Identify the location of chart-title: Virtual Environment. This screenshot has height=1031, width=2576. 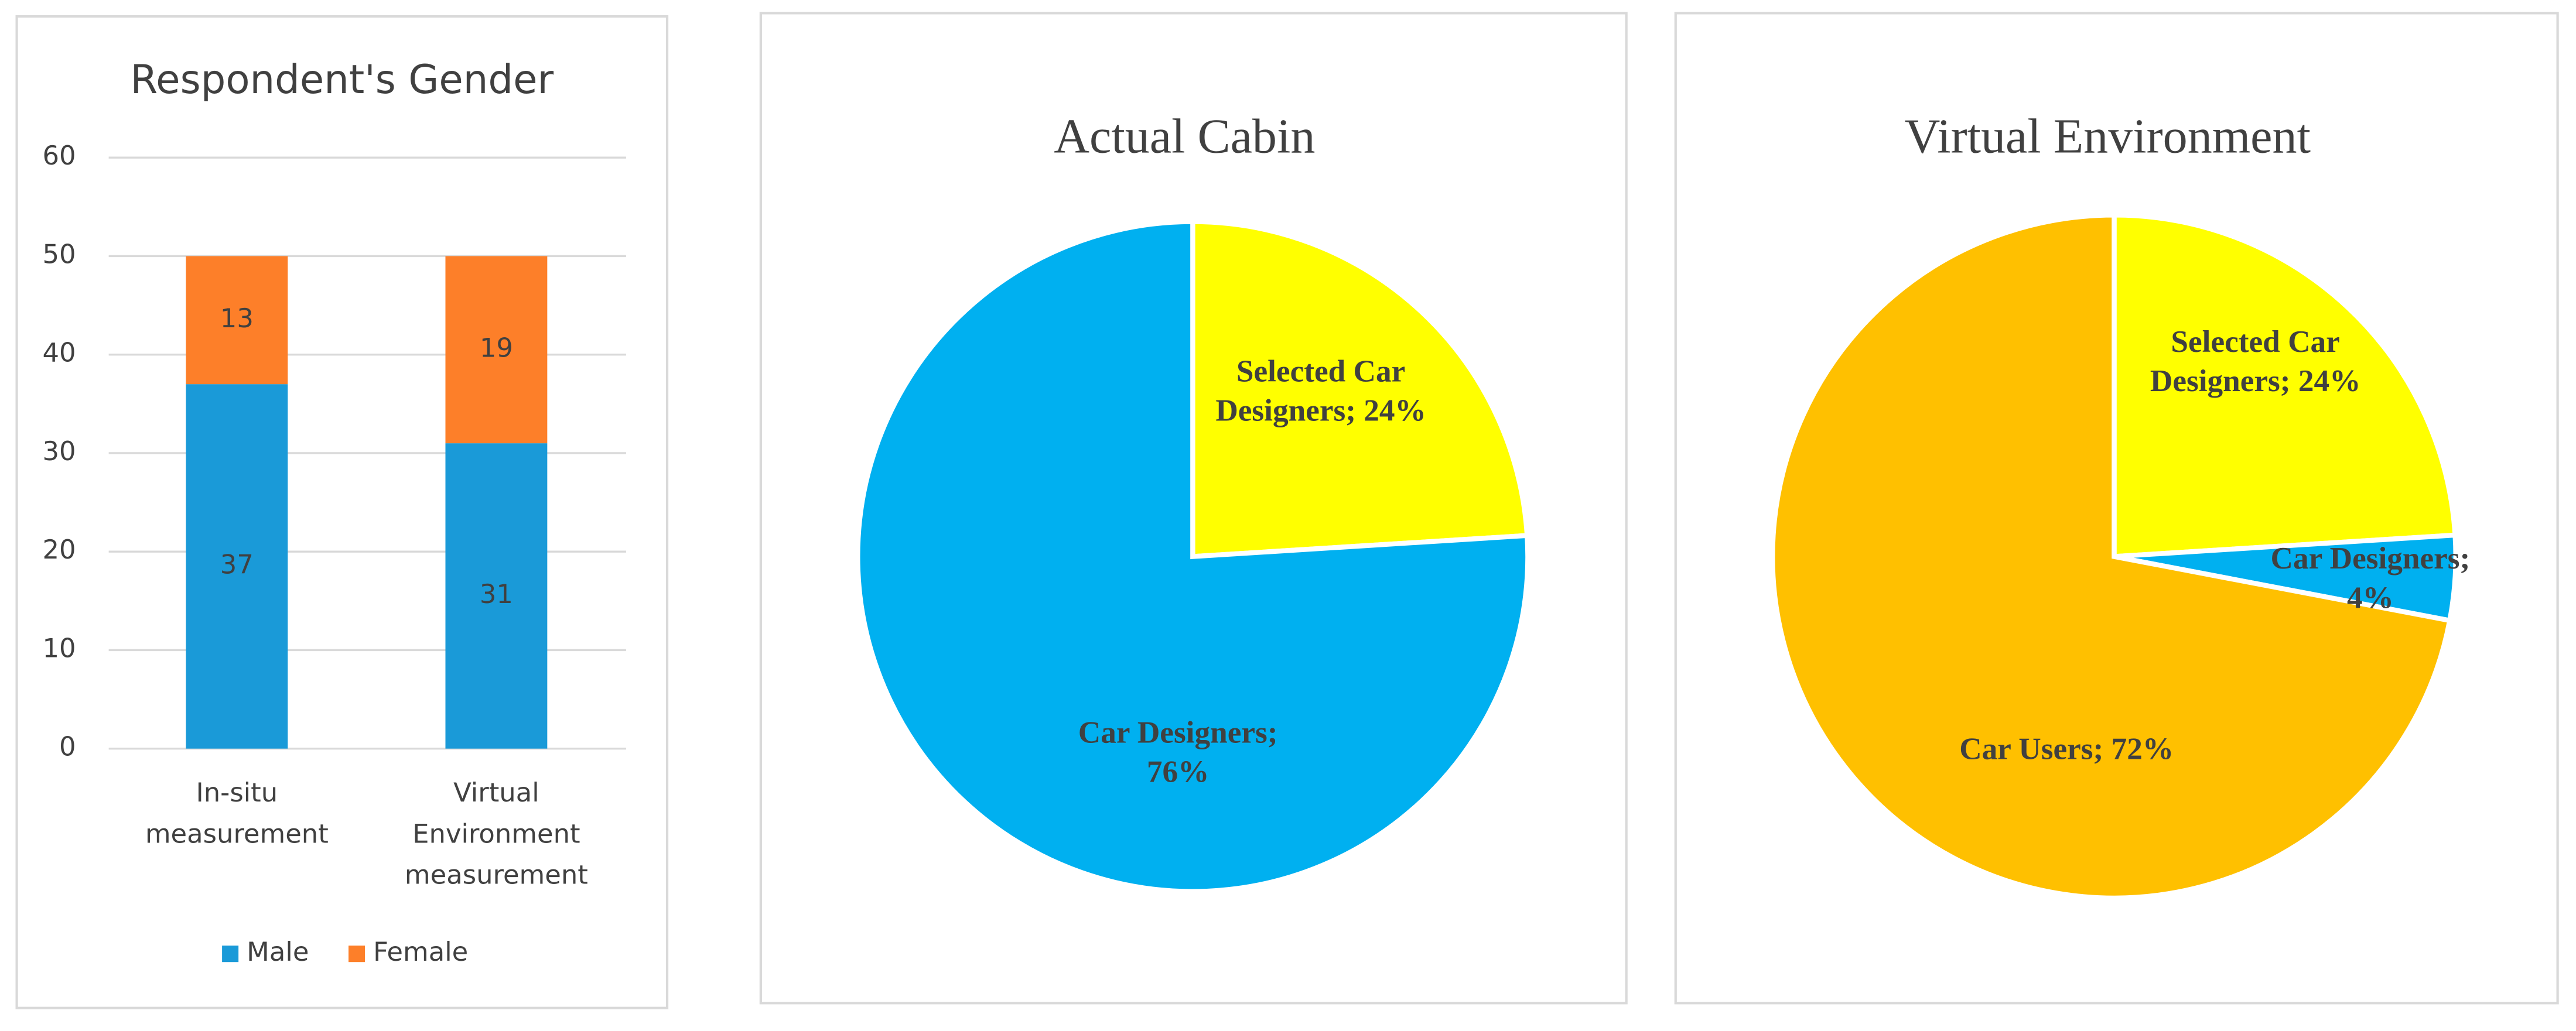
(2108, 136).